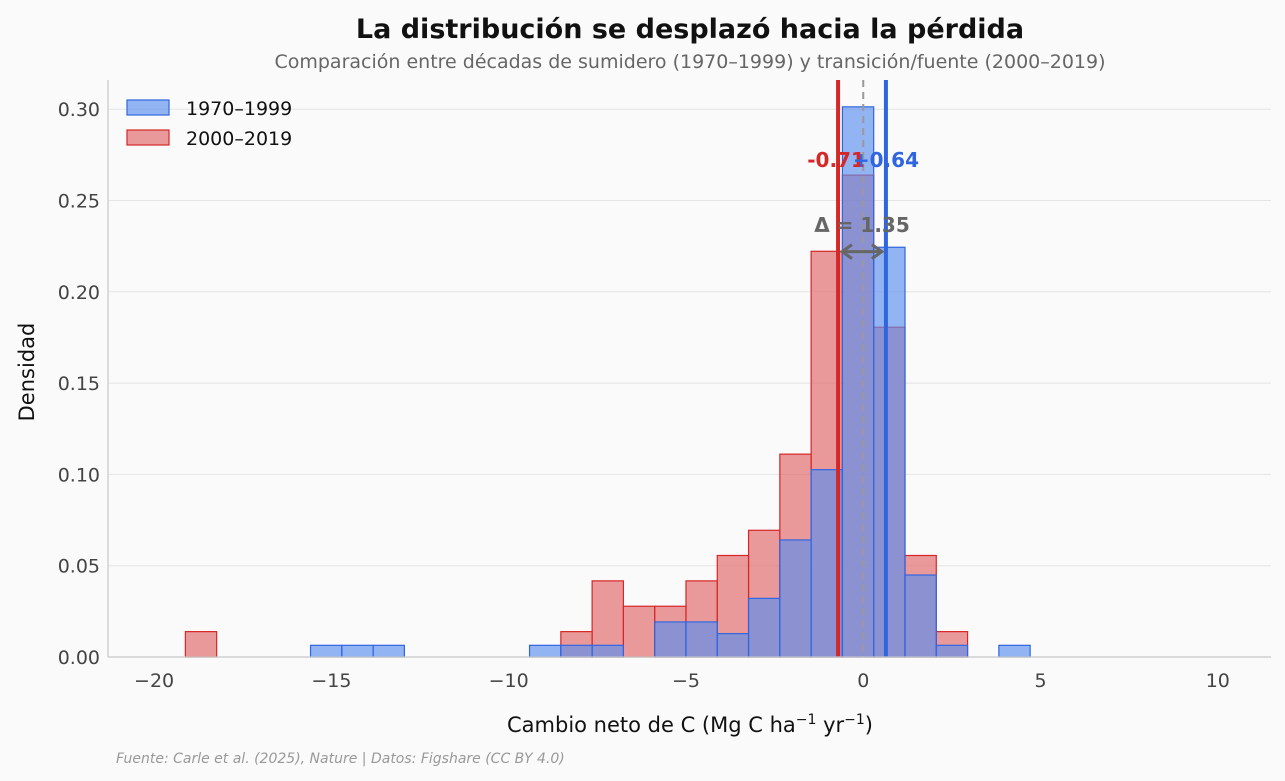  I want to click on y-tick-label-3: 0.15, so click(79, 384).